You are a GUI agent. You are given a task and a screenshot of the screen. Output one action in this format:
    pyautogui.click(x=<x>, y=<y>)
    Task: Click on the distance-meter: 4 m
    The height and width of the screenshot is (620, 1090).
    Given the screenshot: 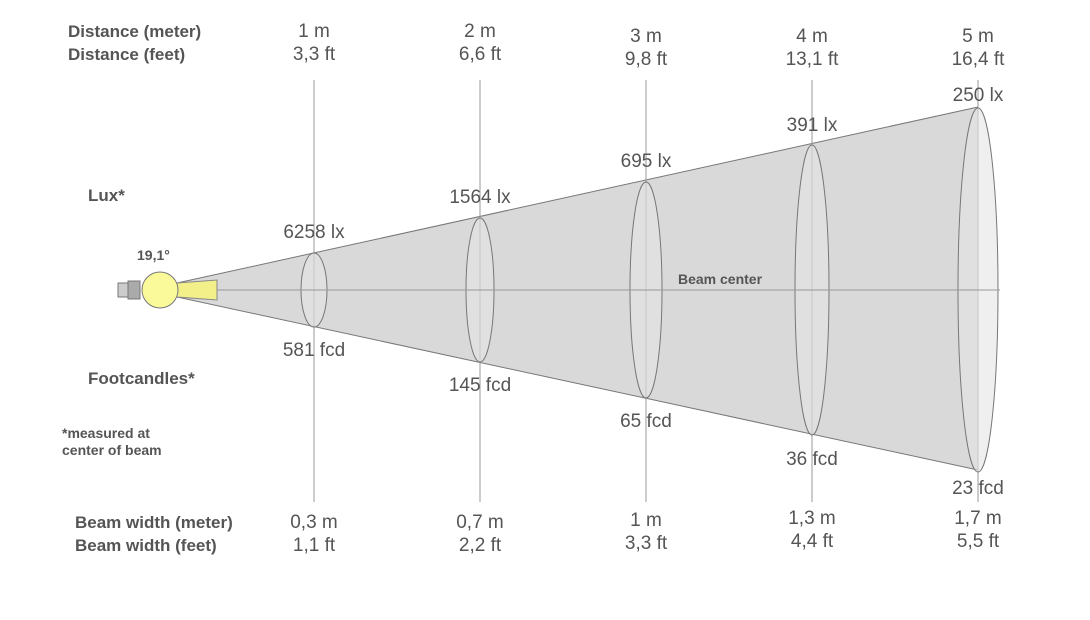 What is the action you would take?
    pyautogui.click(x=812, y=36)
    